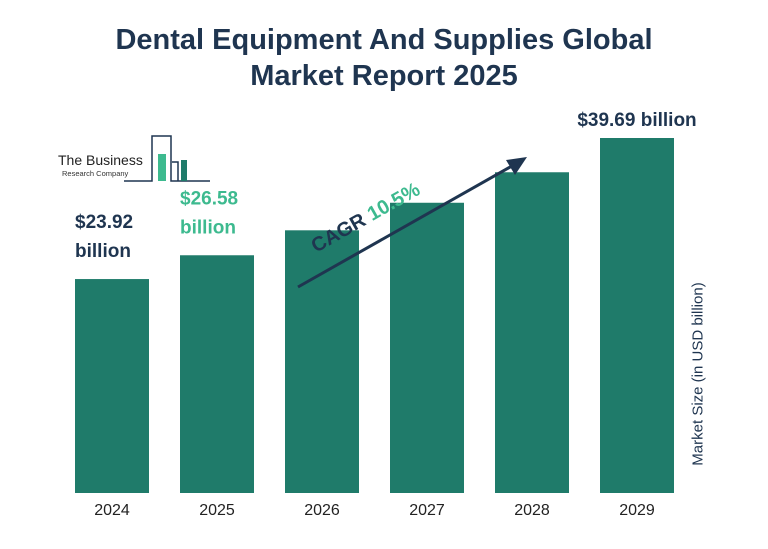  Describe the element at coordinates (322, 510) in the screenshot. I see `x-tick-label: 2026` at that location.